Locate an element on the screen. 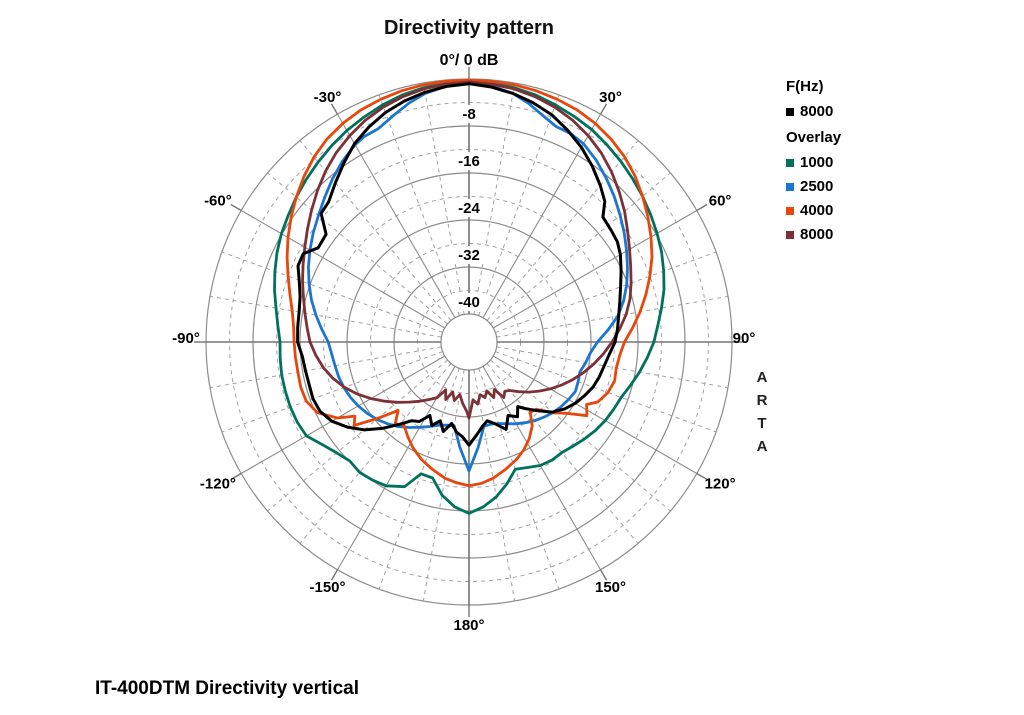  legend-primary-items: 8000 is located at coordinates (813, 112).